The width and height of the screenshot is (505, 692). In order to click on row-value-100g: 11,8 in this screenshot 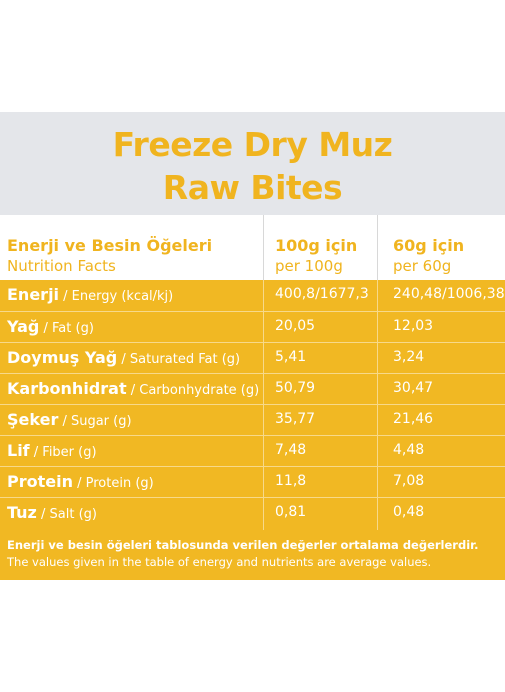, I will do `click(291, 481)`.